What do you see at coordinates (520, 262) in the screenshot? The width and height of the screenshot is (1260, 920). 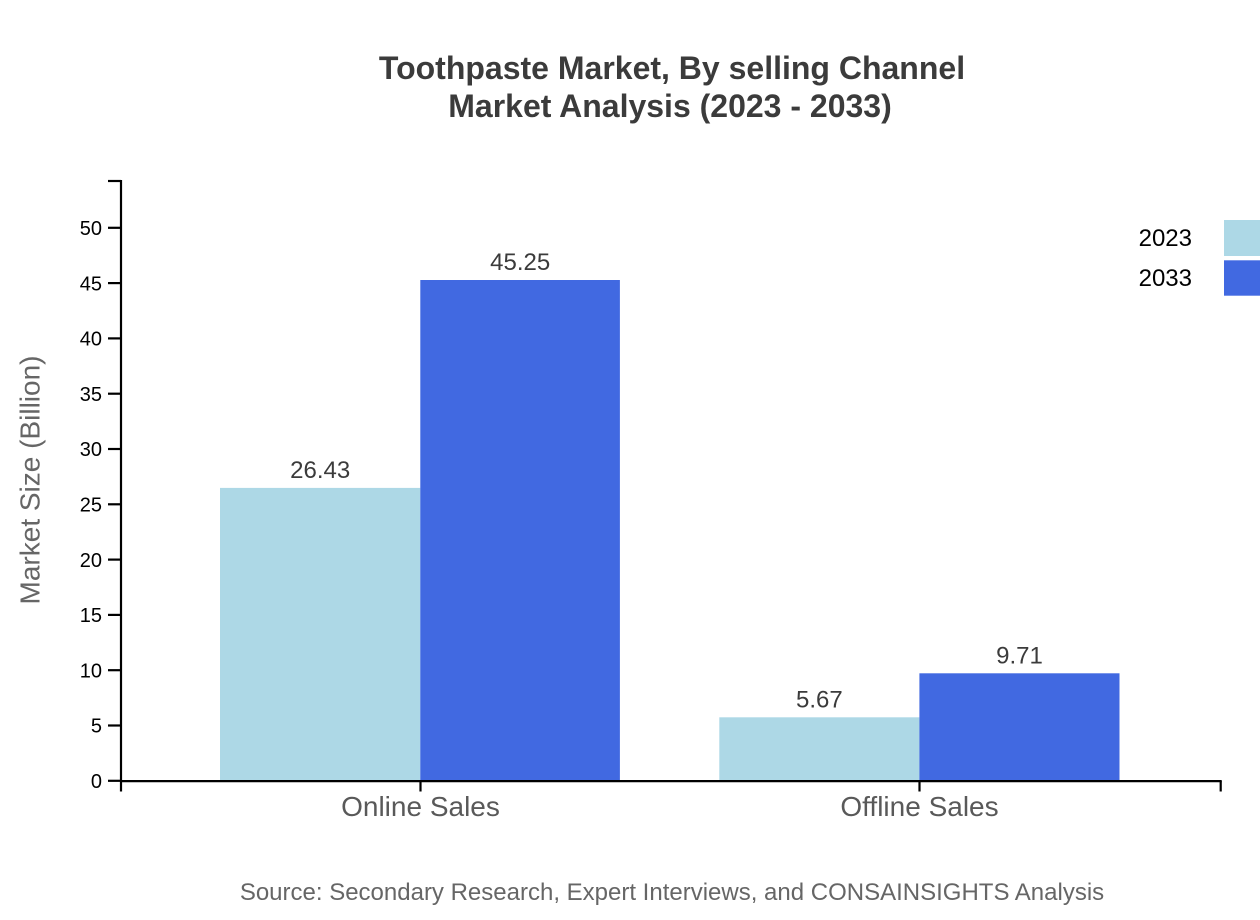 I see `svg-text: 45.25` at bounding box center [520, 262].